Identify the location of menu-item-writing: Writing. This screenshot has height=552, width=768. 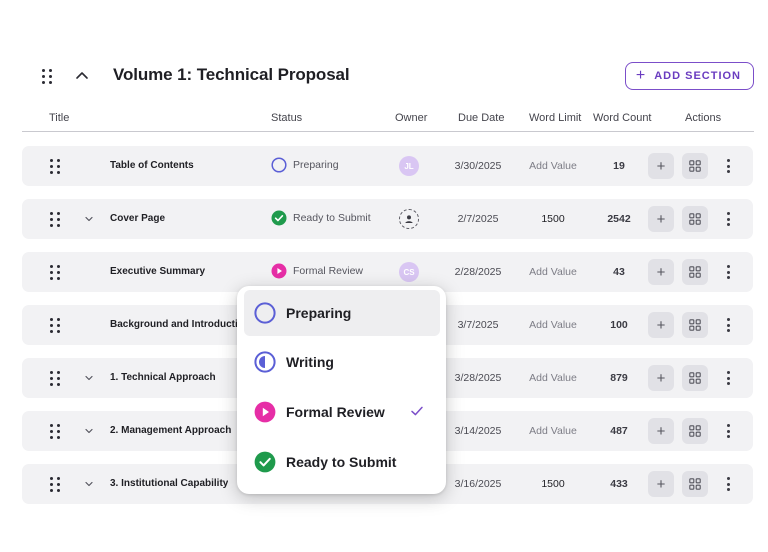
(342, 362).